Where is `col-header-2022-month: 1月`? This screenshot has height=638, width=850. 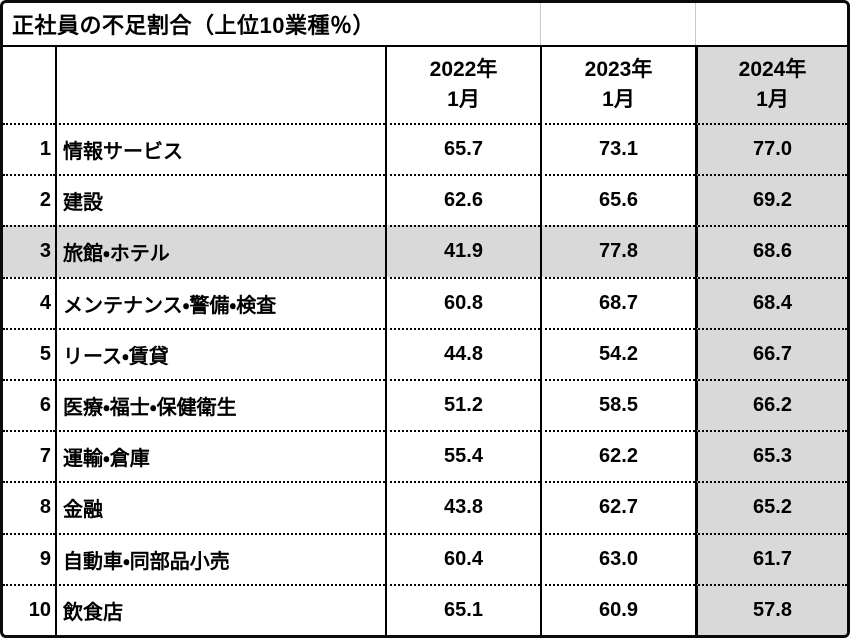 col-header-2022-month: 1月 is located at coordinates (463, 99).